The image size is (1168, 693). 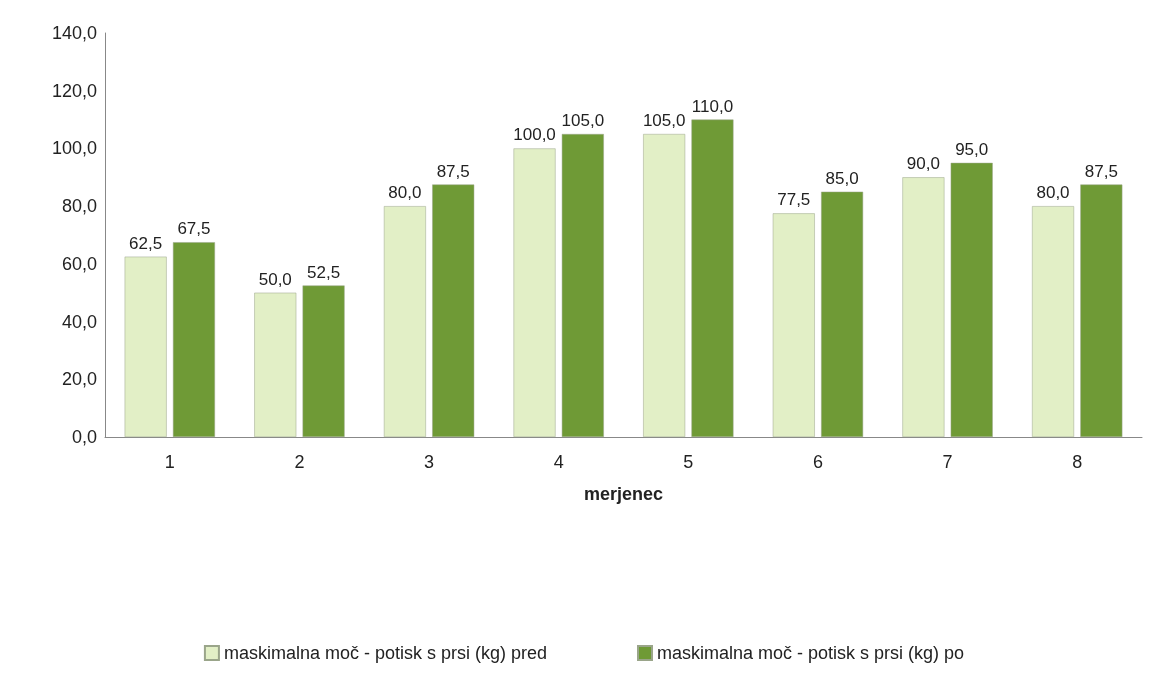 What do you see at coordinates (169, 462) in the screenshot?
I see `x-tick-label: 1` at bounding box center [169, 462].